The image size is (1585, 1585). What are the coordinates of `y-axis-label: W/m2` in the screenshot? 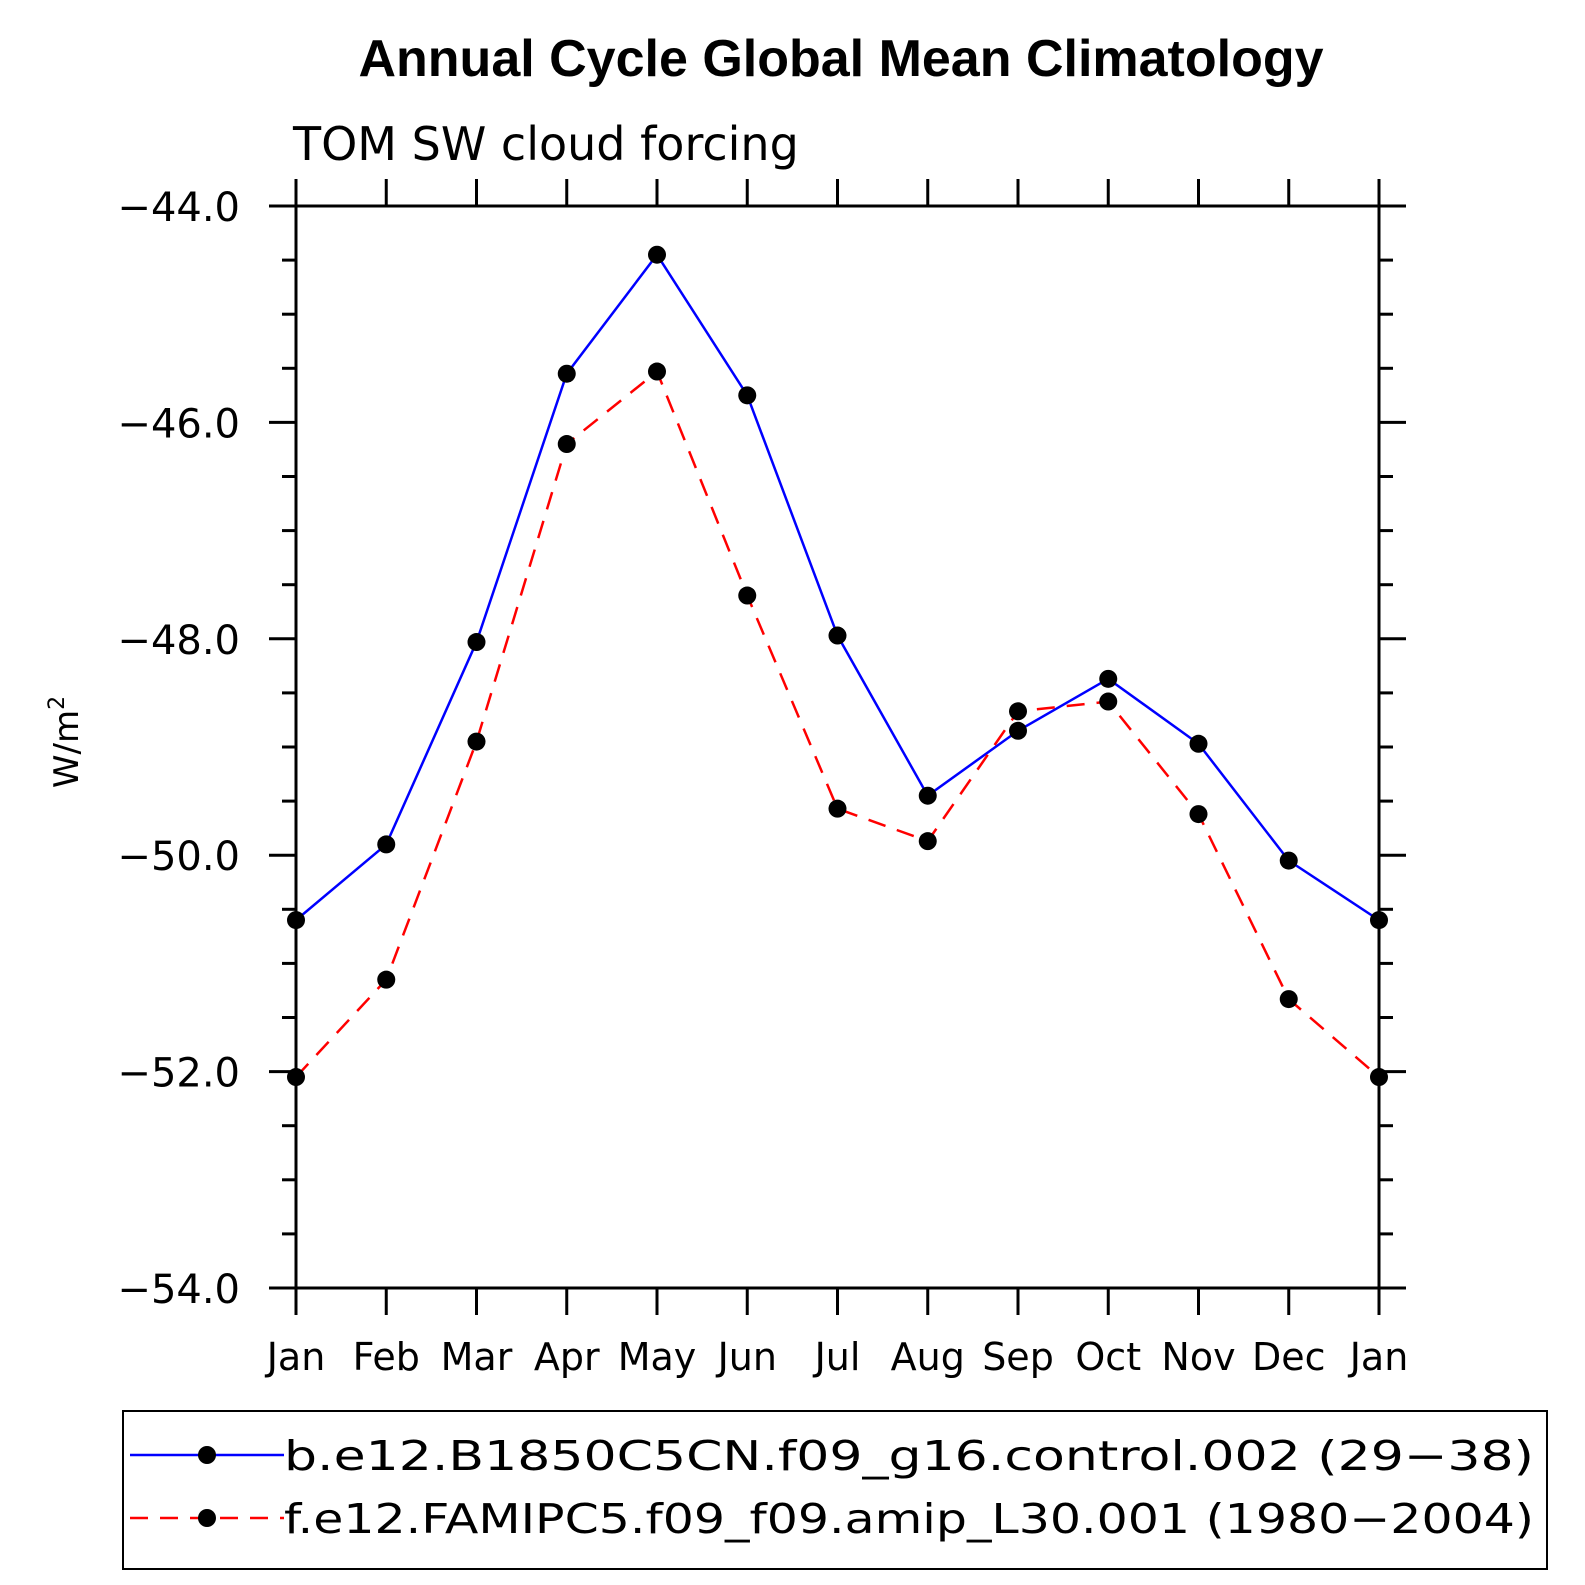 It's located at (66, 742).